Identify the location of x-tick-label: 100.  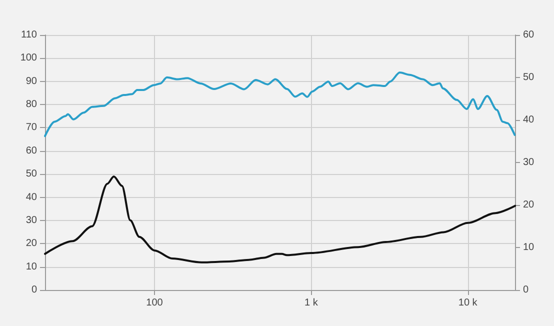
(155, 303).